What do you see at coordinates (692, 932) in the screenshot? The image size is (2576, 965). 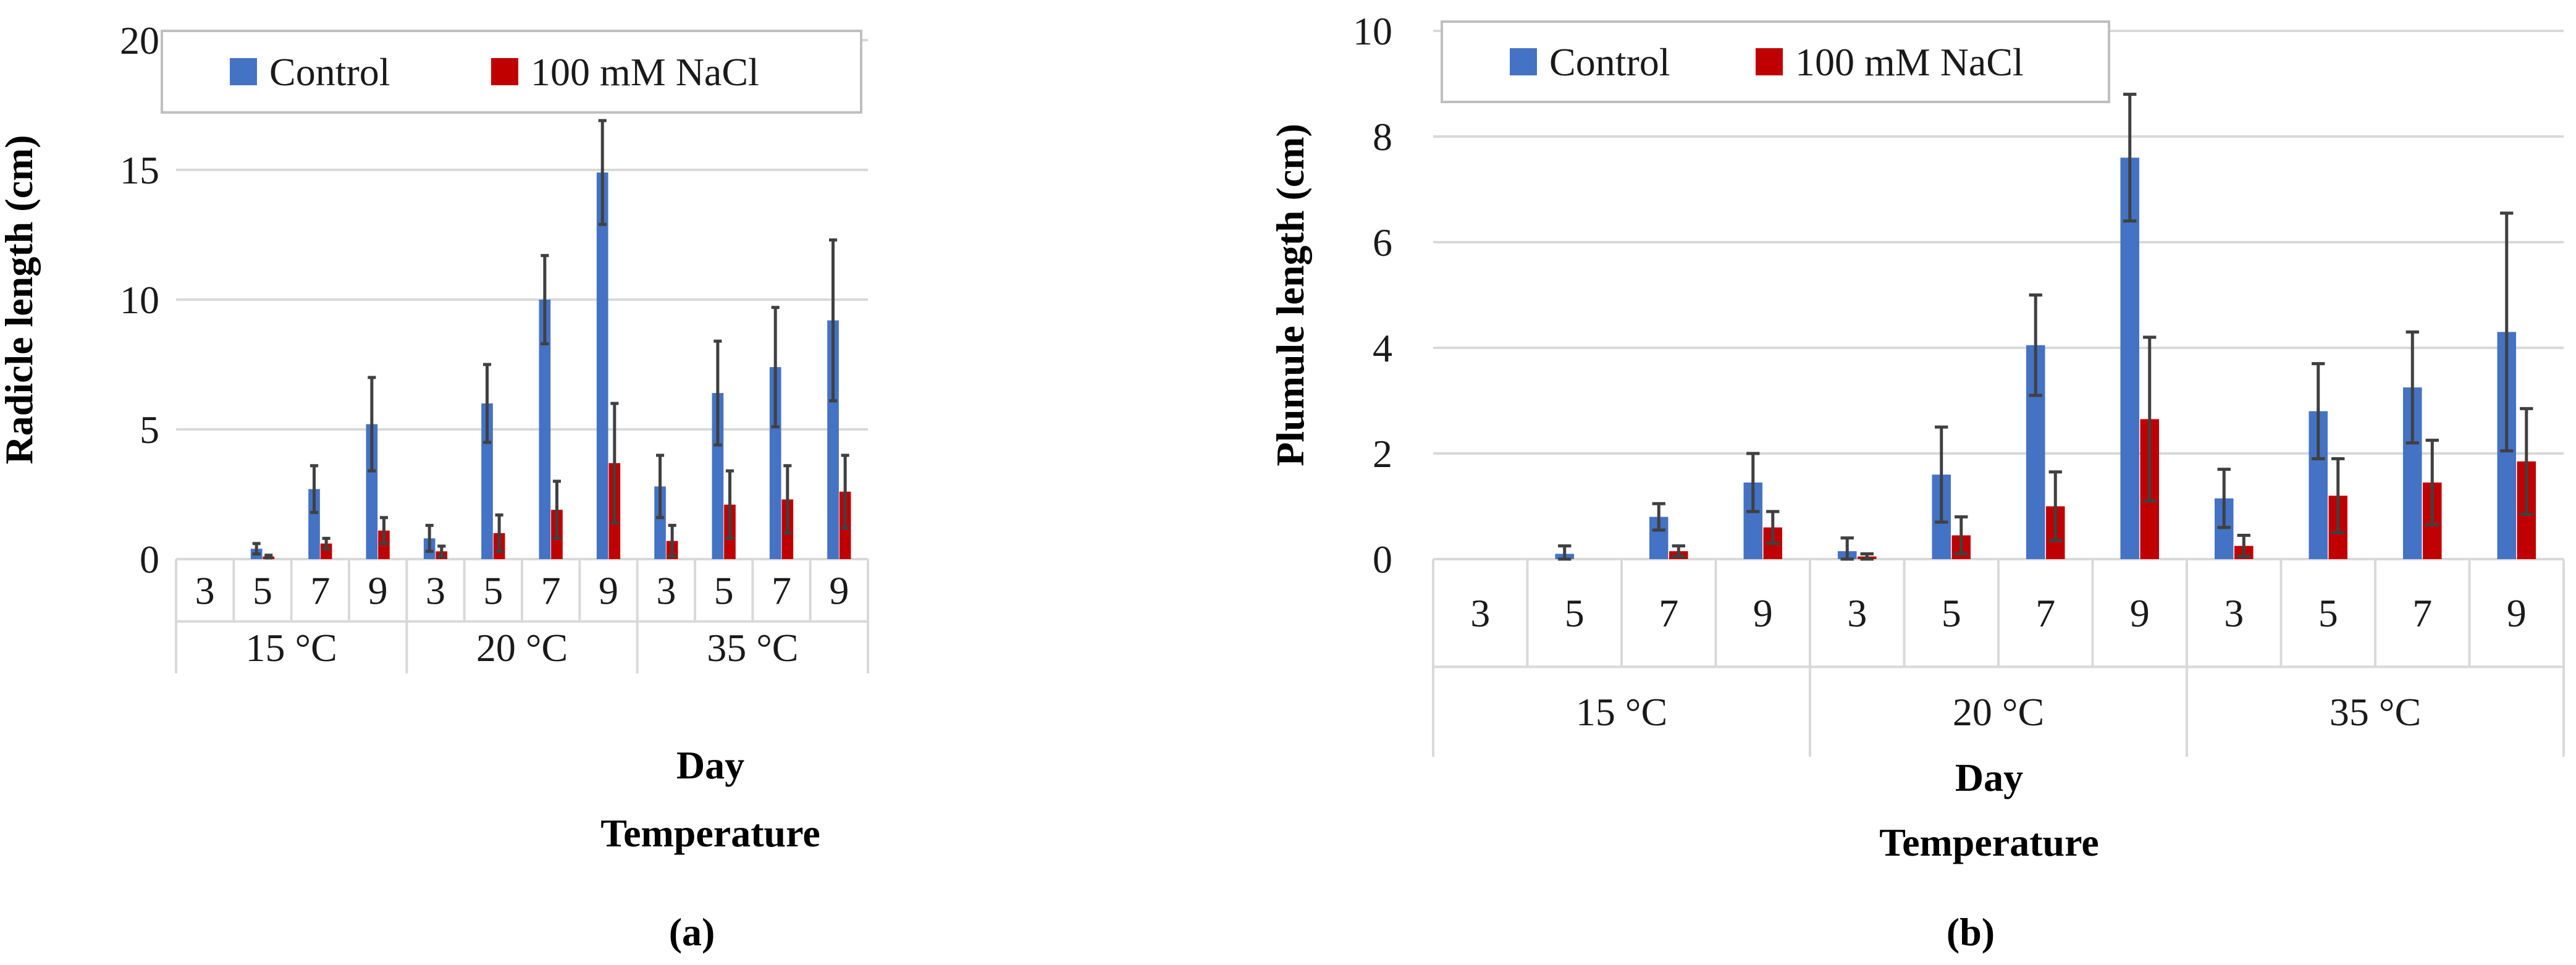 I see `panel-label: (a)` at bounding box center [692, 932].